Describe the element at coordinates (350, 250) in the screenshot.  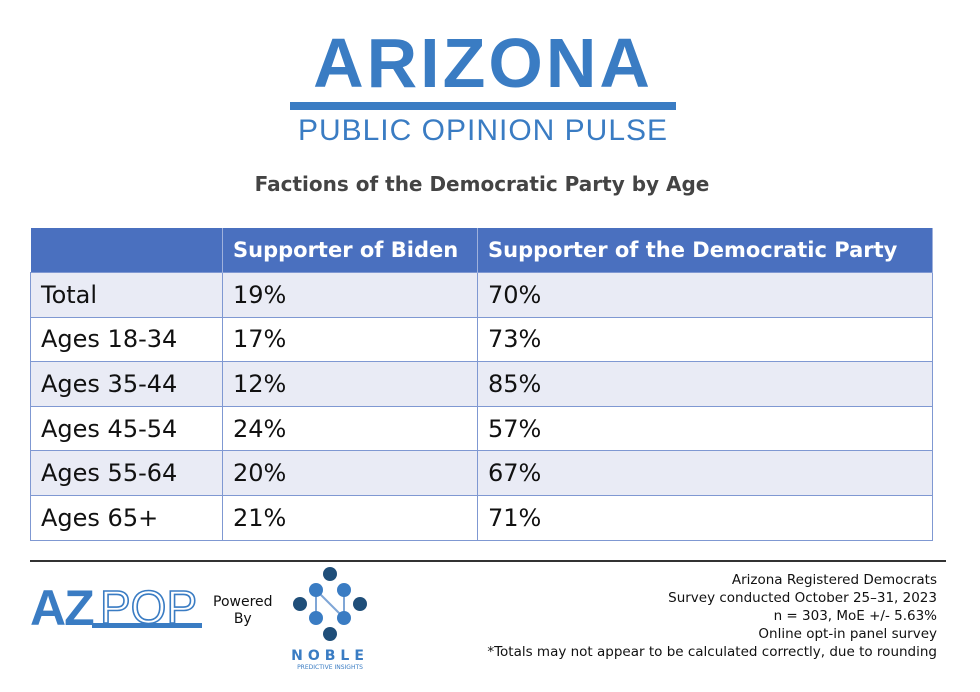
I see `header-cell: Supporter of Biden` at that location.